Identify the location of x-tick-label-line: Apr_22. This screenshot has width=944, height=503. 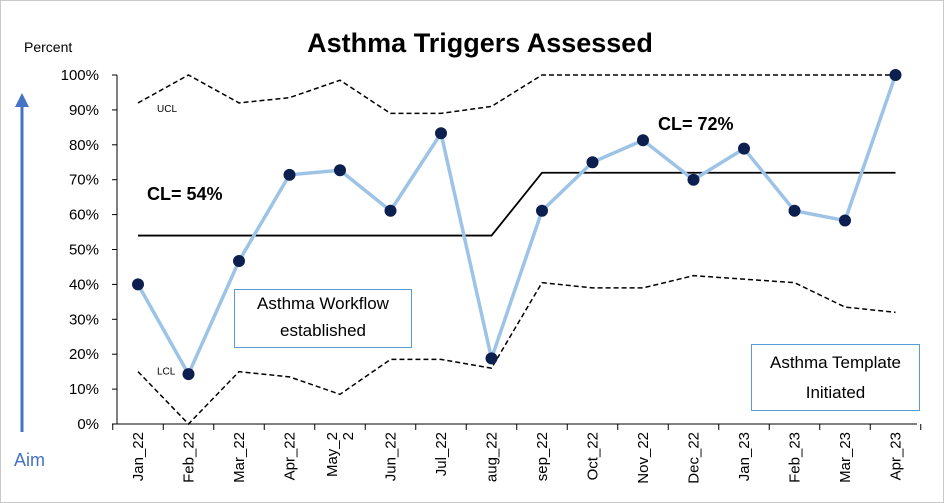
(290, 456).